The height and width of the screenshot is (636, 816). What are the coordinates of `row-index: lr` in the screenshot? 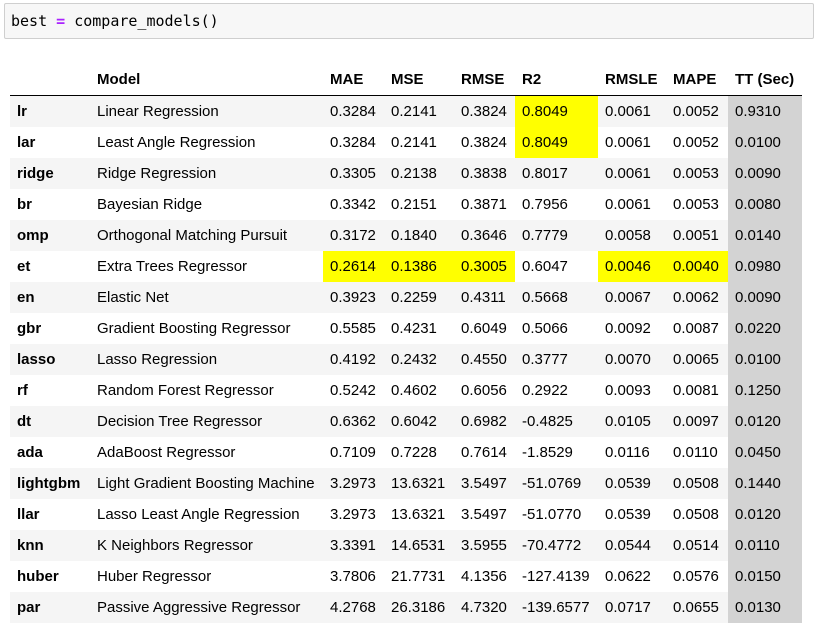 It's located at (50, 111).